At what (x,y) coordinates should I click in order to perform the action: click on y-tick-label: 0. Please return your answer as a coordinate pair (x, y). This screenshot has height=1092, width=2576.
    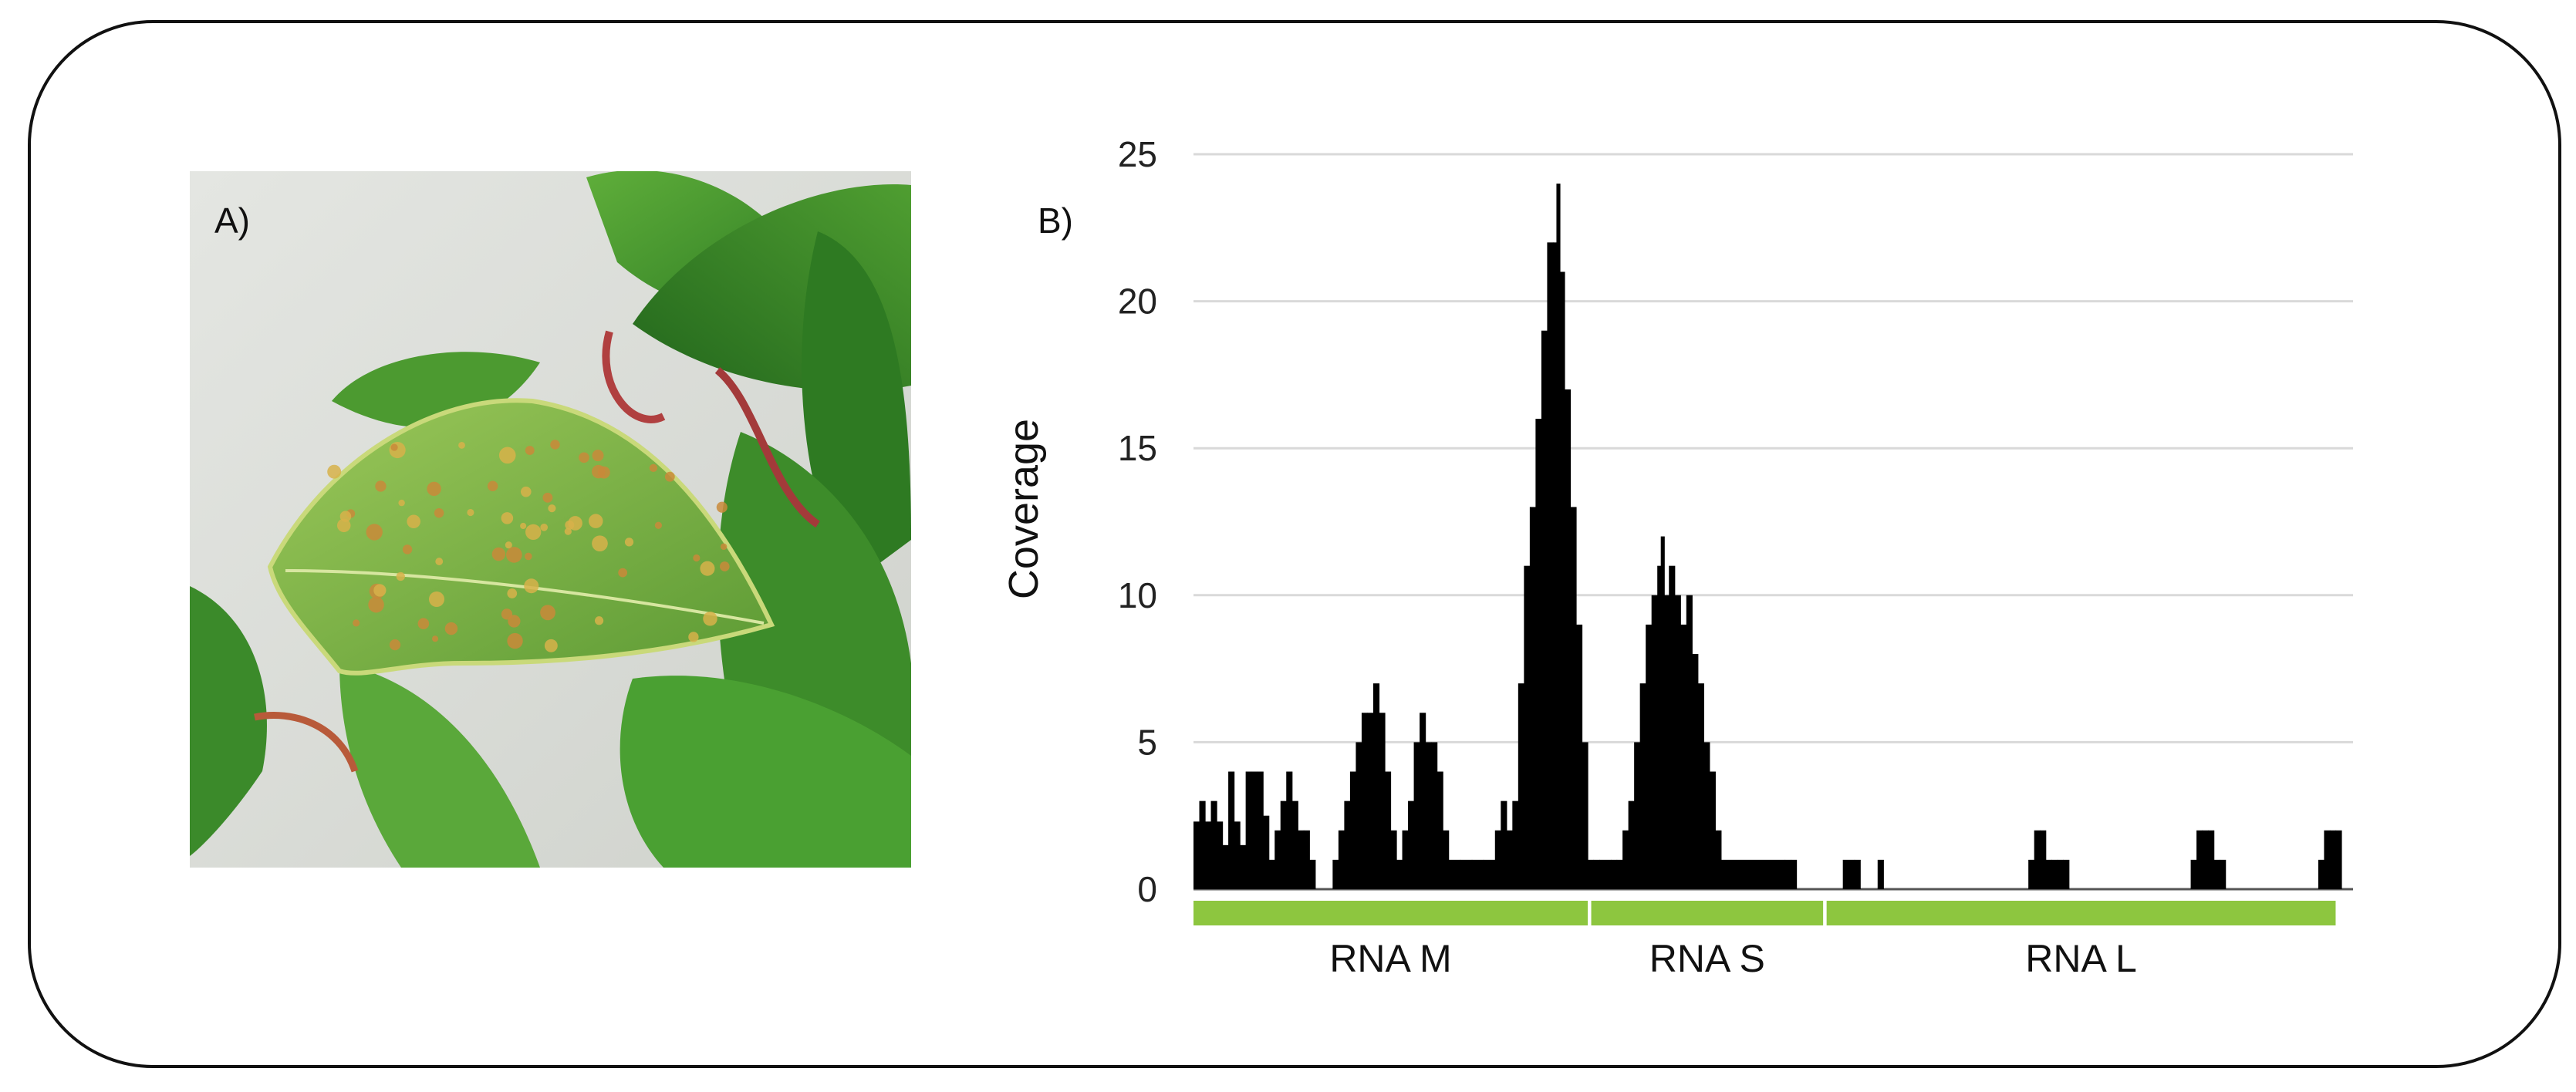
    Looking at the image, I should click on (1147, 889).